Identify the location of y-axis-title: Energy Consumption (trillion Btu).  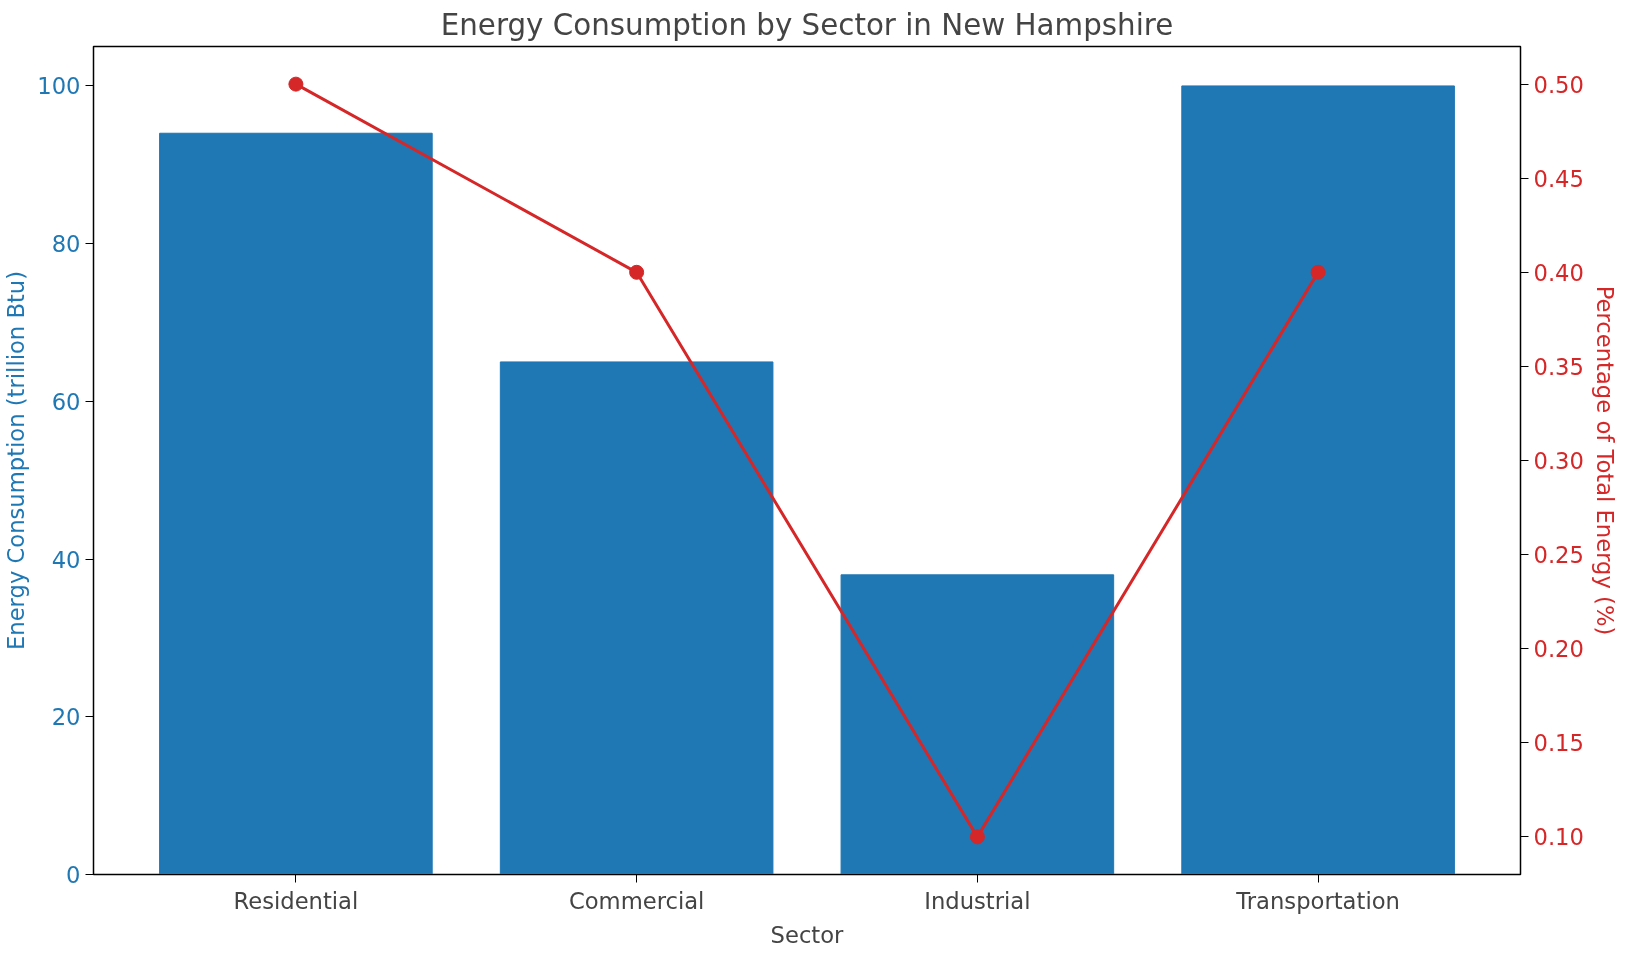
(16, 460).